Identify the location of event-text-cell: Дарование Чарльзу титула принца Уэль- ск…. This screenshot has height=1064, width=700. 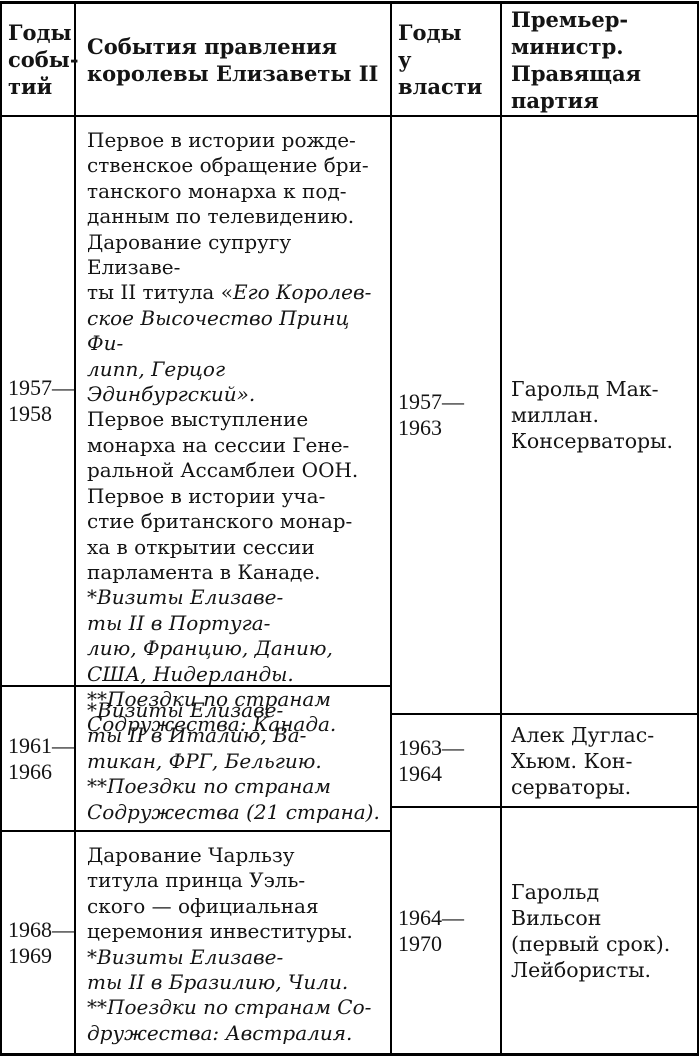
(233, 942).